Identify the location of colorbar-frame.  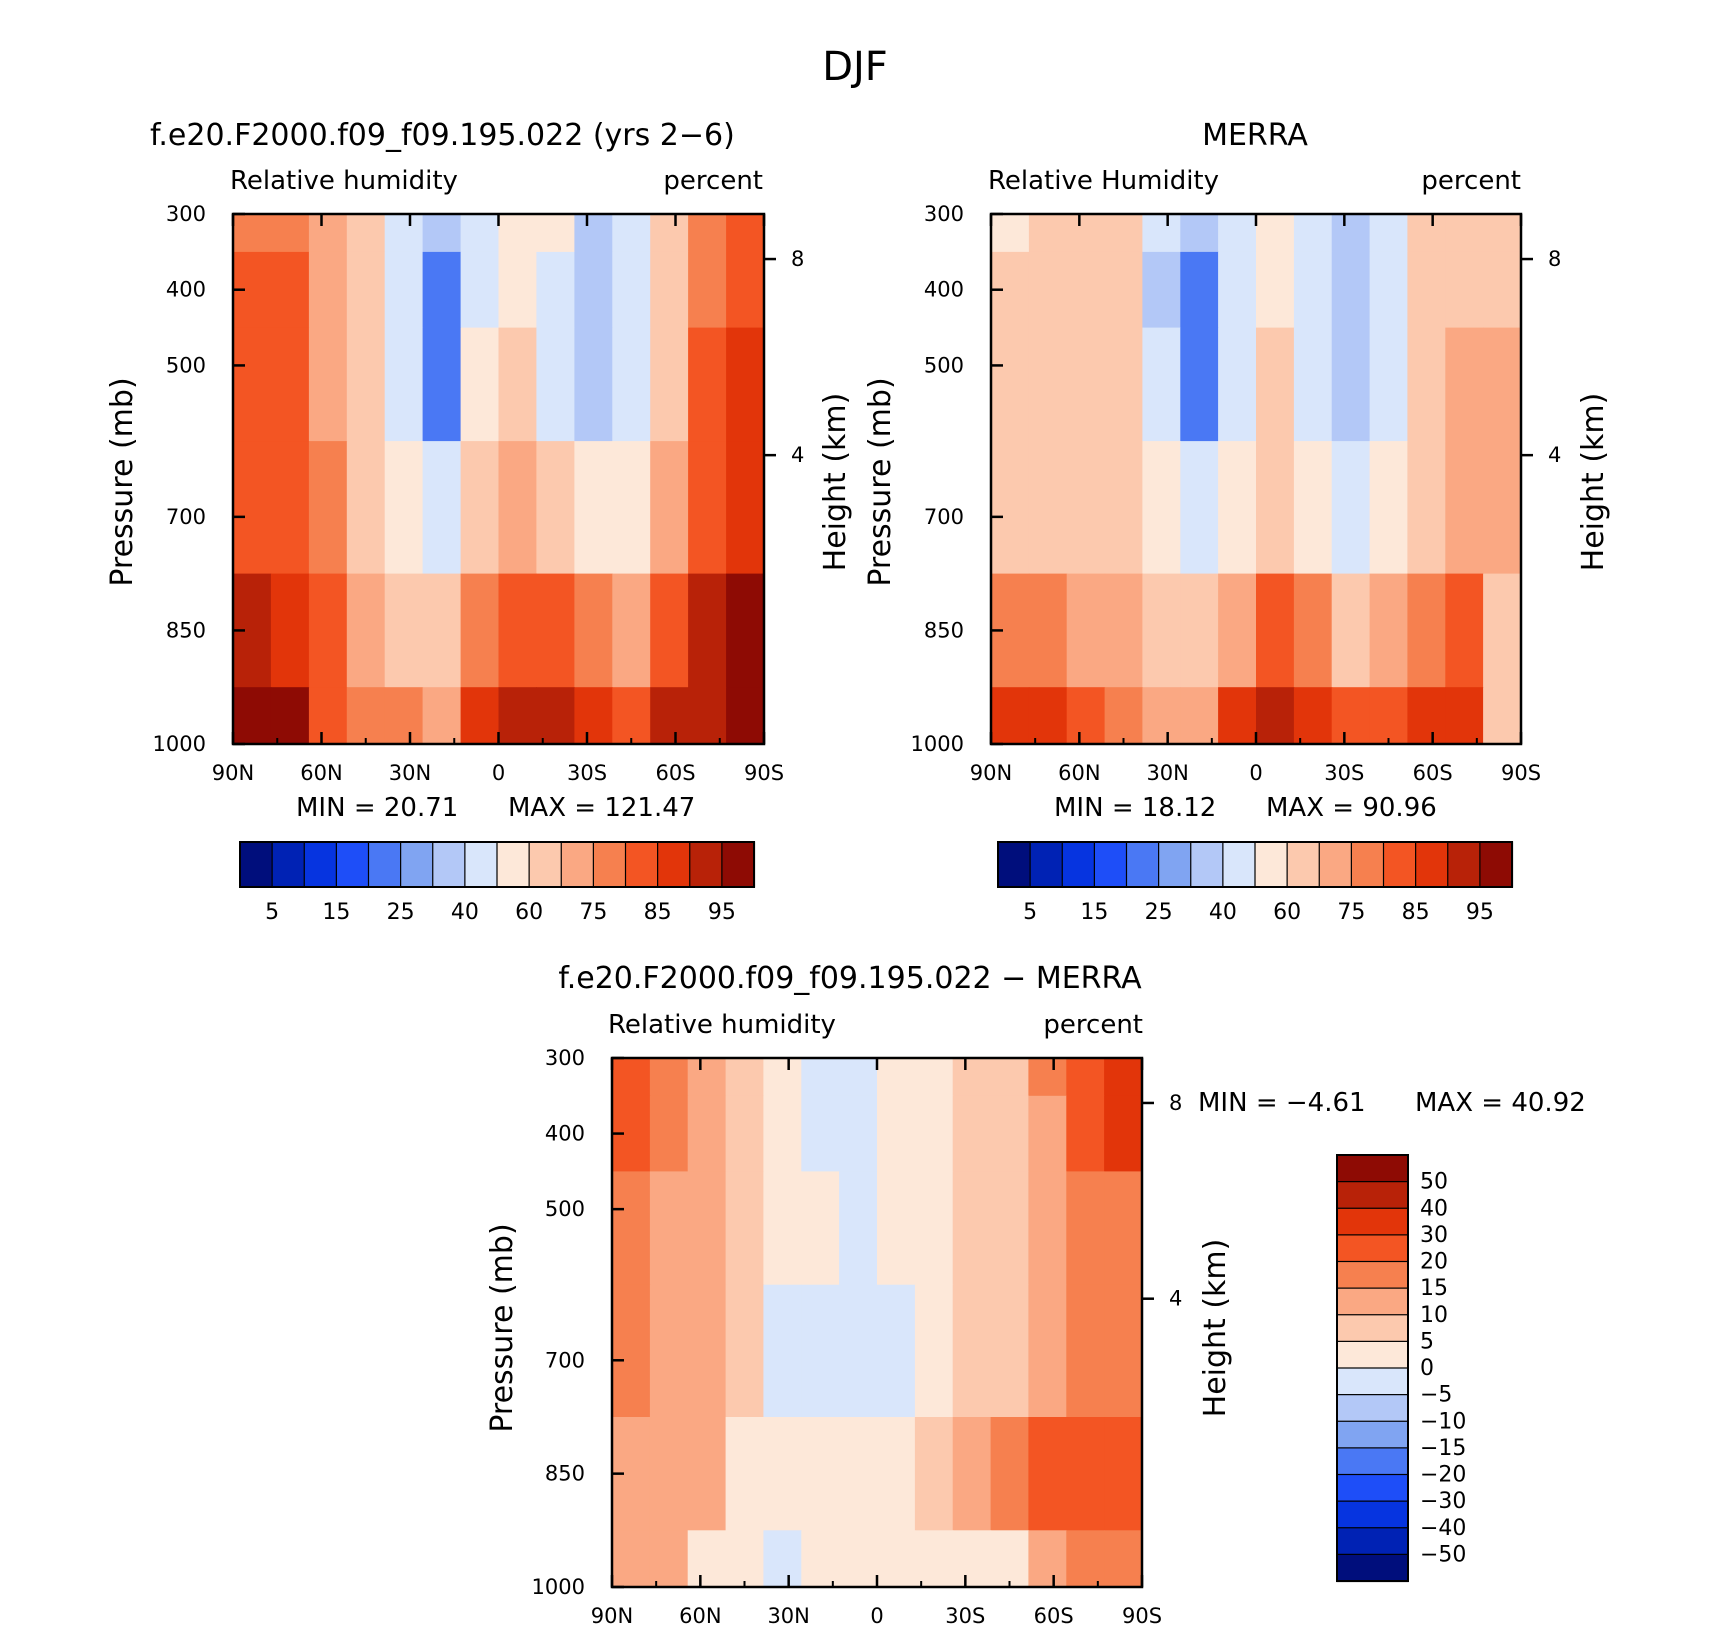
(1255, 864).